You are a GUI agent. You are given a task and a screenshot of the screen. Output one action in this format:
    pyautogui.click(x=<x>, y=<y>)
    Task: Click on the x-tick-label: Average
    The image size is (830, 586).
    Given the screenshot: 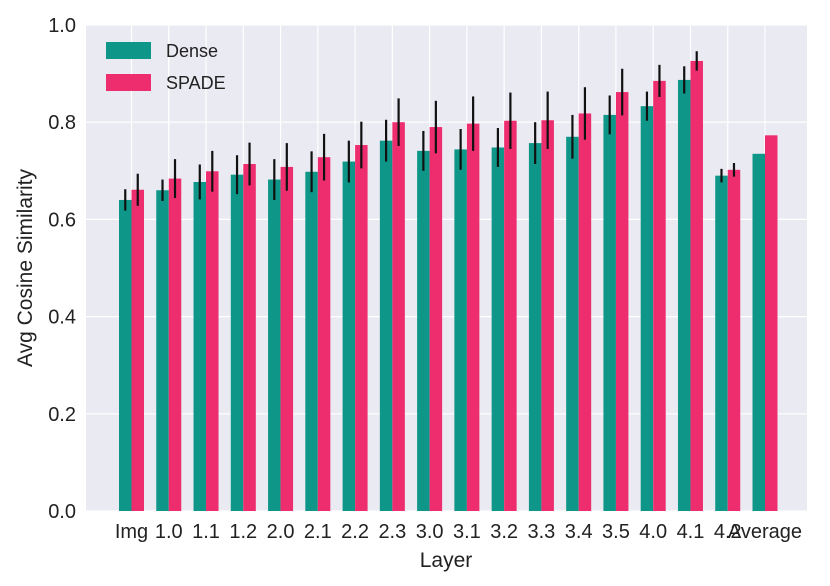 What is the action you would take?
    pyautogui.click(x=765, y=532)
    